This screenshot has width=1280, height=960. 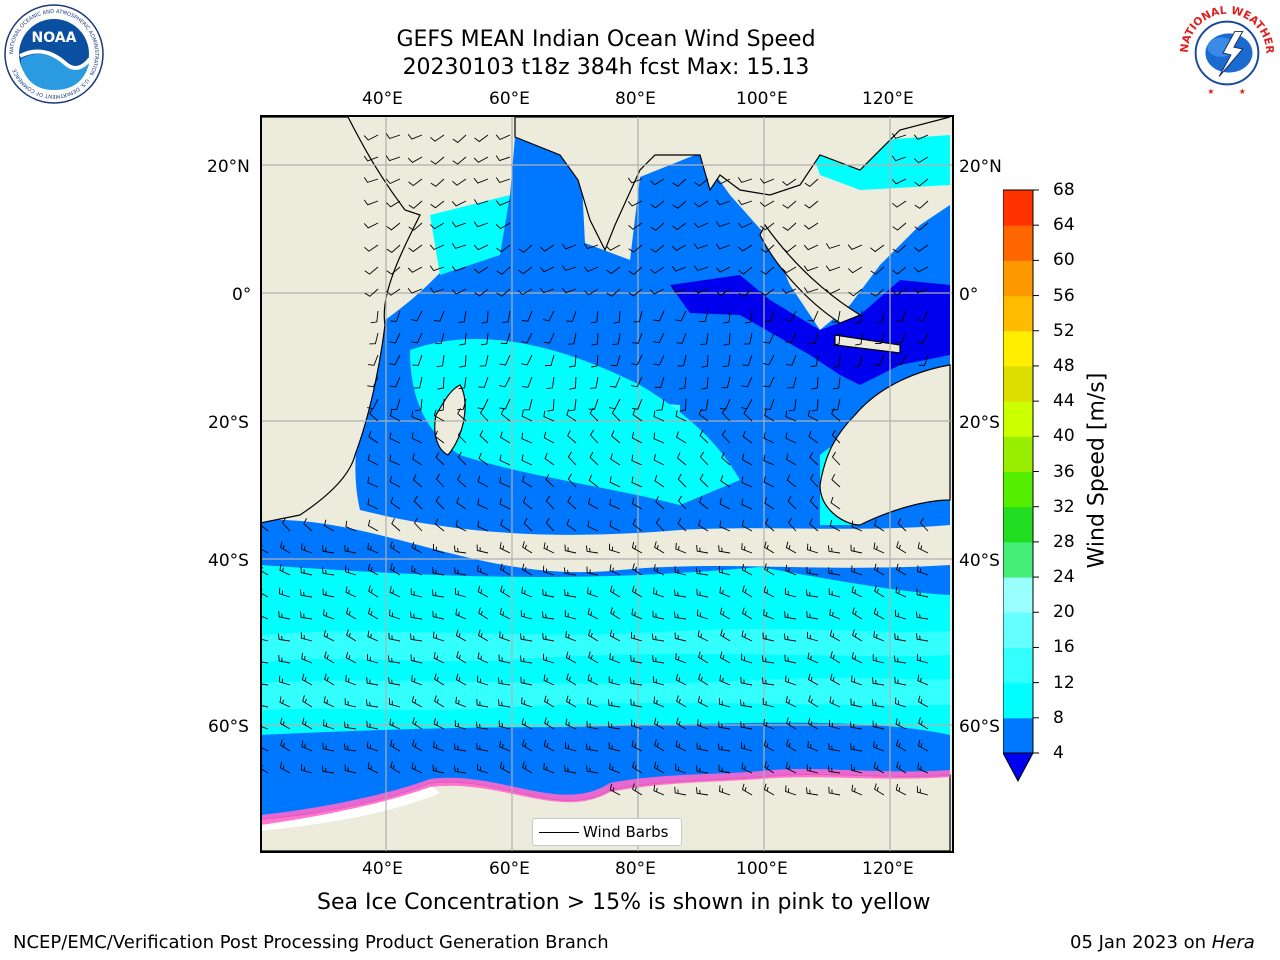 What do you see at coordinates (1064, 647) in the screenshot?
I see `colorbar-tick-label: 16` at bounding box center [1064, 647].